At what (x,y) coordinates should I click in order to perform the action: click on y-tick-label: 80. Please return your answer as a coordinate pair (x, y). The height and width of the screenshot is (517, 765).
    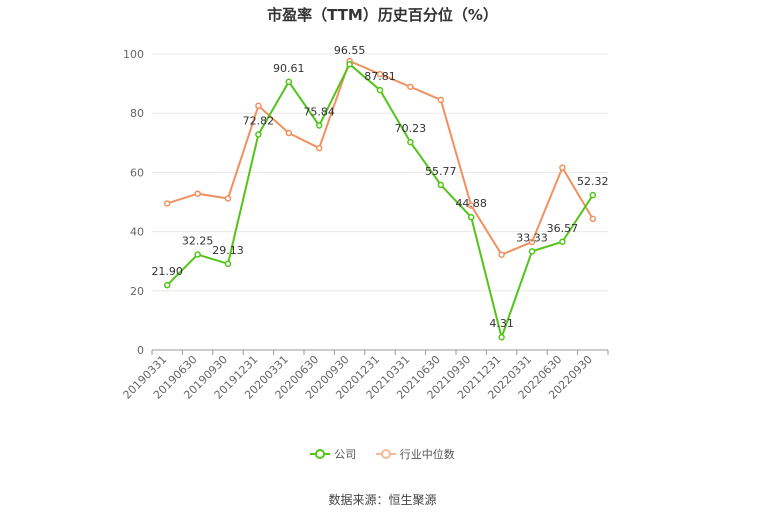
    Looking at the image, I should click on (137, 113).